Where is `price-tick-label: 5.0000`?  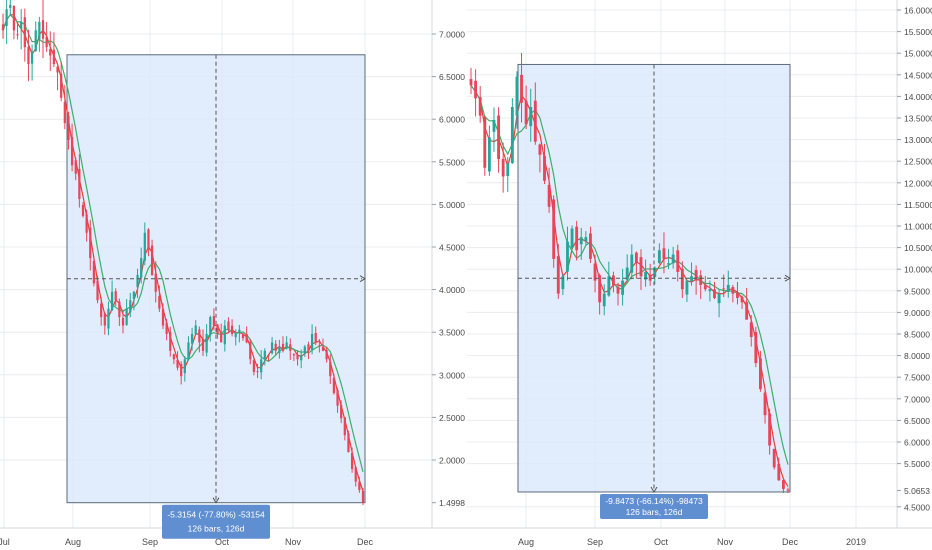
price-tick-label: 5.0000 is located at coordinates (452, 205).